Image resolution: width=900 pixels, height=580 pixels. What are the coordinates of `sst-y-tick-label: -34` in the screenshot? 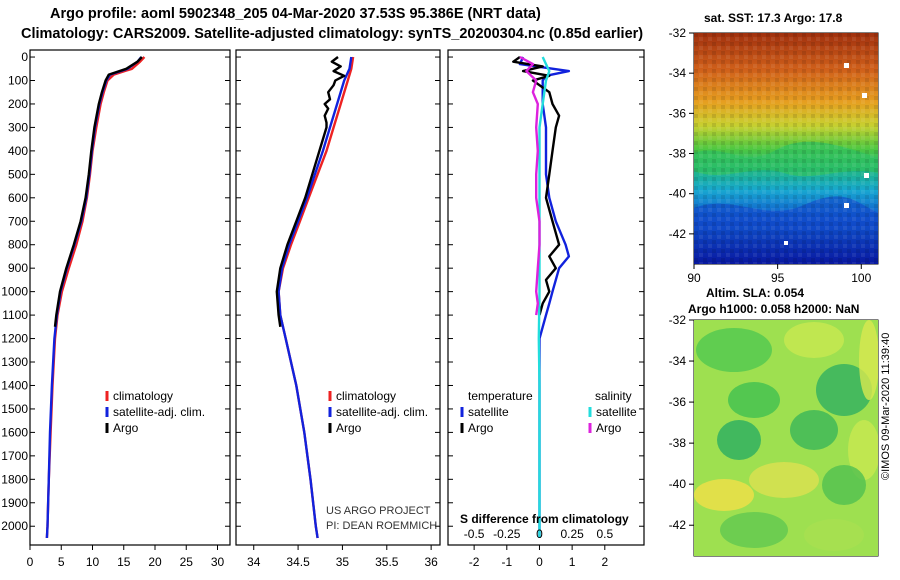 It's located at (678, 73).